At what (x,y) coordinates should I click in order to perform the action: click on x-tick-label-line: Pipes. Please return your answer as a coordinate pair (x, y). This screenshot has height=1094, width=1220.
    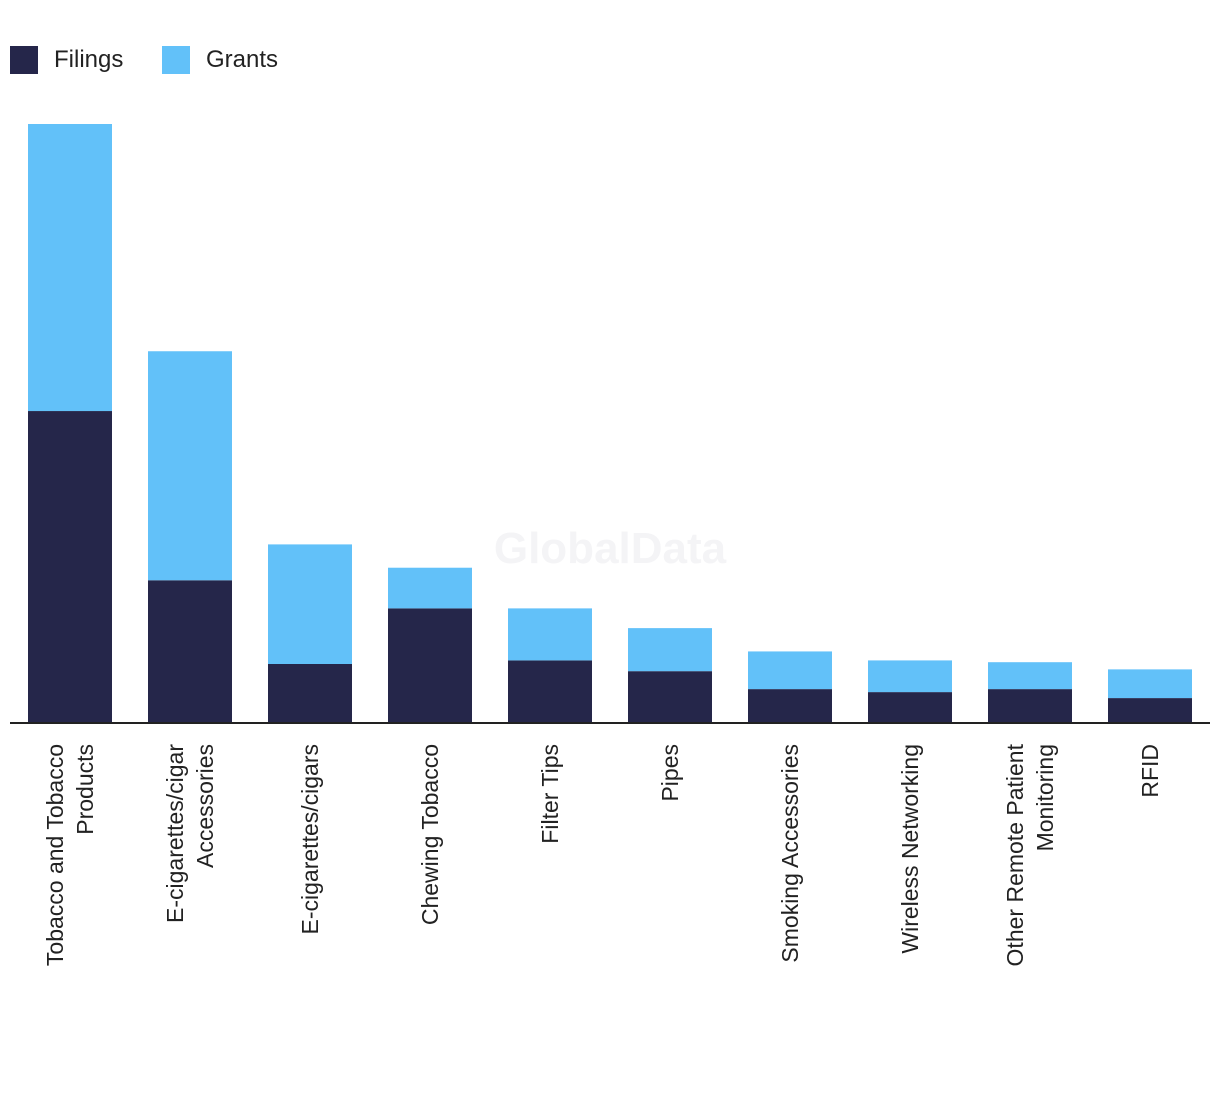
    Looking at the image, I should click on (670, 773).